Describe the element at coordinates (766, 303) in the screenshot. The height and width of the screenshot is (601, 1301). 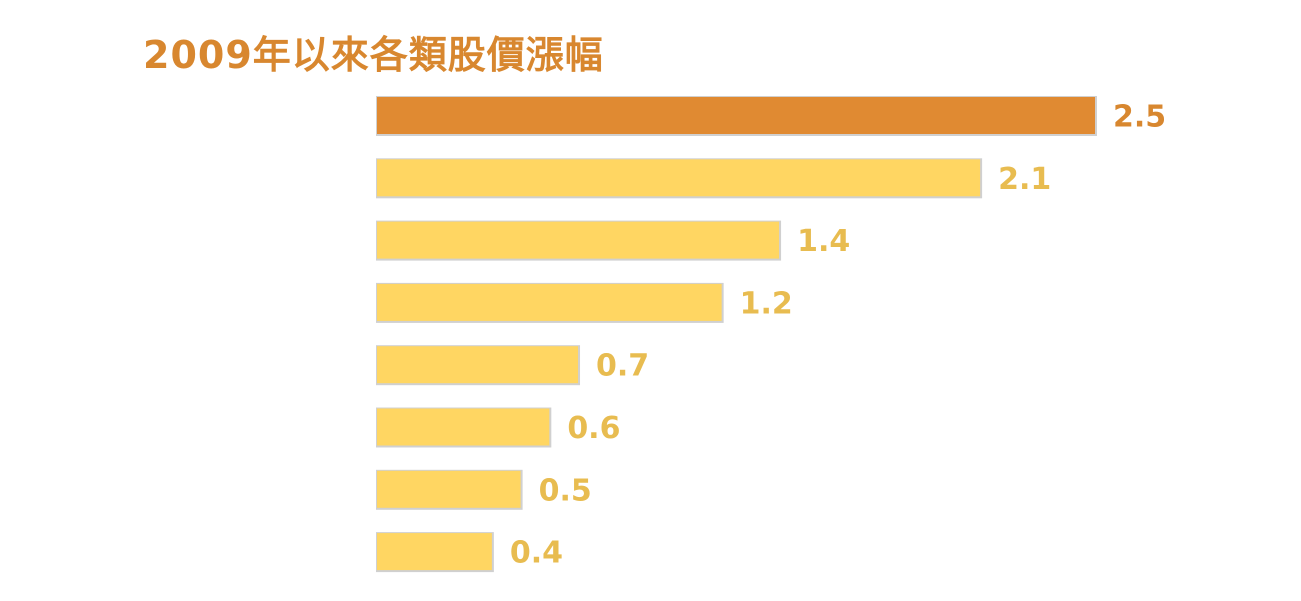
I see `value-label: 1.2` at that location.